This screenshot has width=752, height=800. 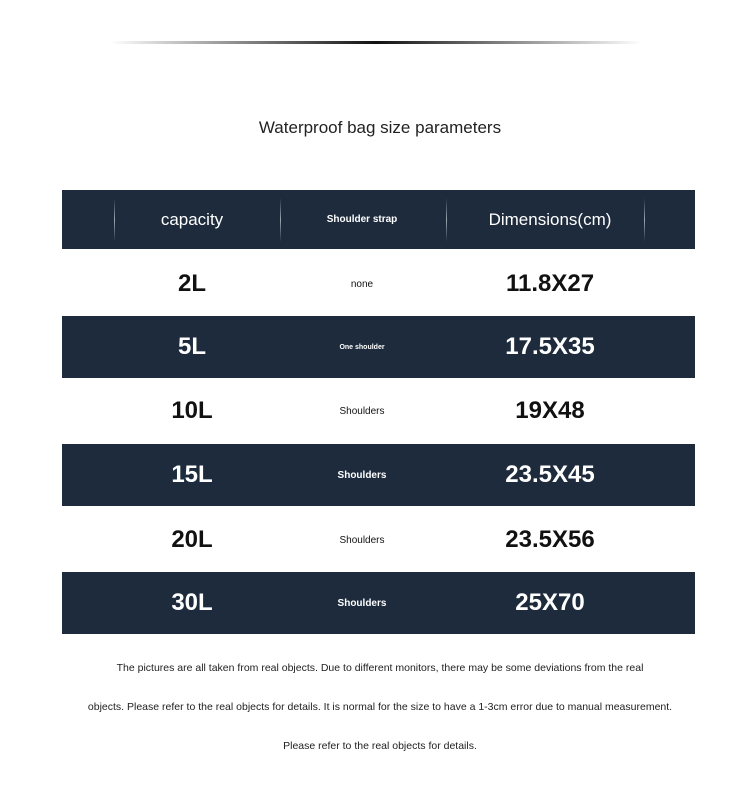 I want to click on page-title: Waterproof bag size parameters, so click(x=380, y=127).